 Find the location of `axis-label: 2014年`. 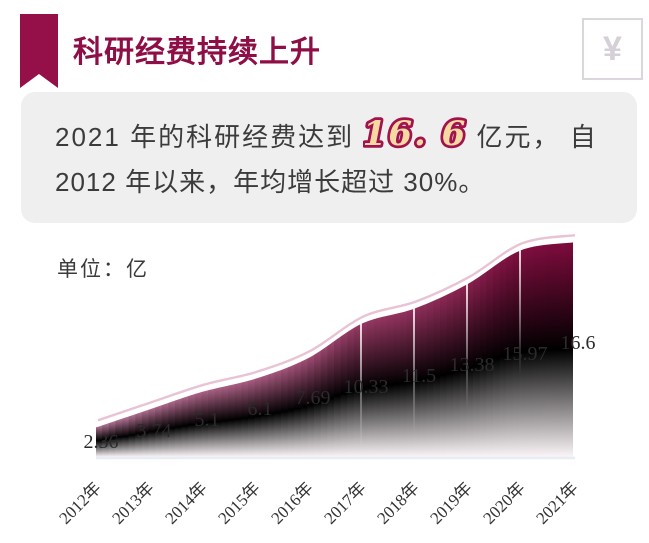

axis-label: 2014年 is located at coordinates (185, 502).